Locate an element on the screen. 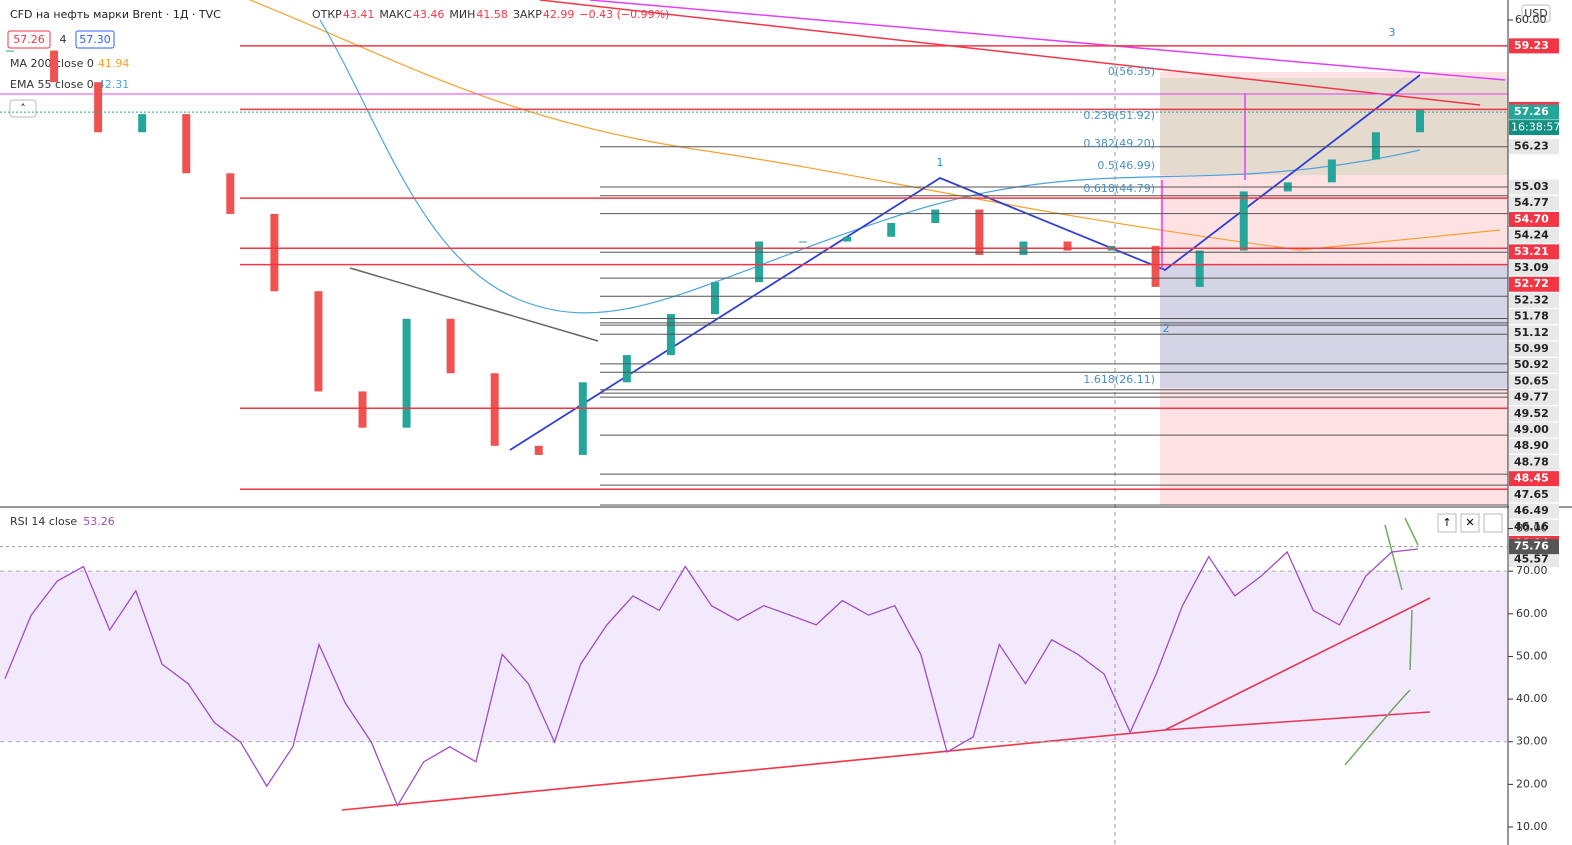 The height and width of the screenshot is (845, 1572). price-tag-label: 50.65 is located at coordinates (1531, 380).